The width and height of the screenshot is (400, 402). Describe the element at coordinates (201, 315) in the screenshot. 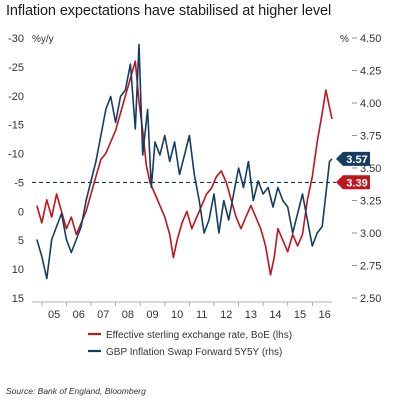

I see `x-tick-label: 11` at that location.